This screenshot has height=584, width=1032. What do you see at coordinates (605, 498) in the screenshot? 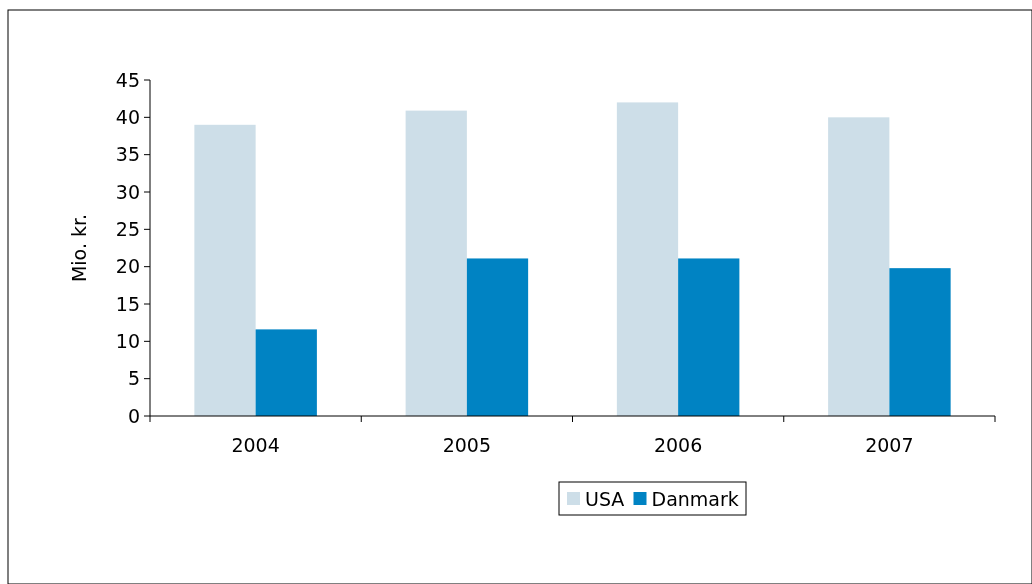
I see `legend-label: USA` at bounding box center [605, 498].